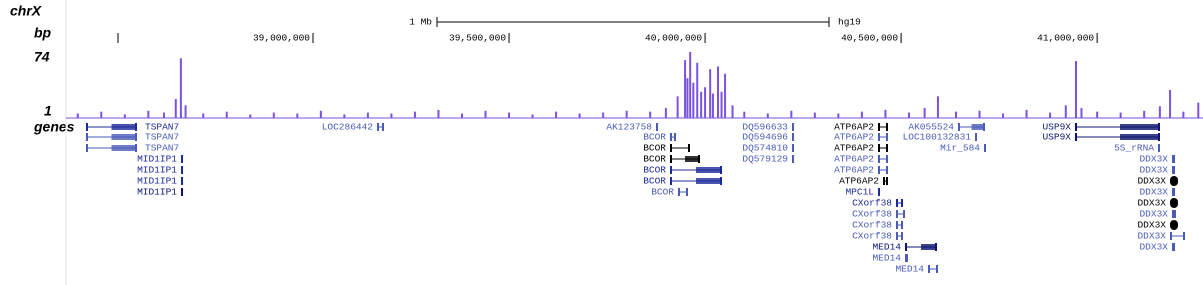 This screenshot has width=1203, height=285. What do you see at coordinates (420, 22) in the screenshot?
I see `scale-label: 1 Mb` at bounding box center [420, 22].